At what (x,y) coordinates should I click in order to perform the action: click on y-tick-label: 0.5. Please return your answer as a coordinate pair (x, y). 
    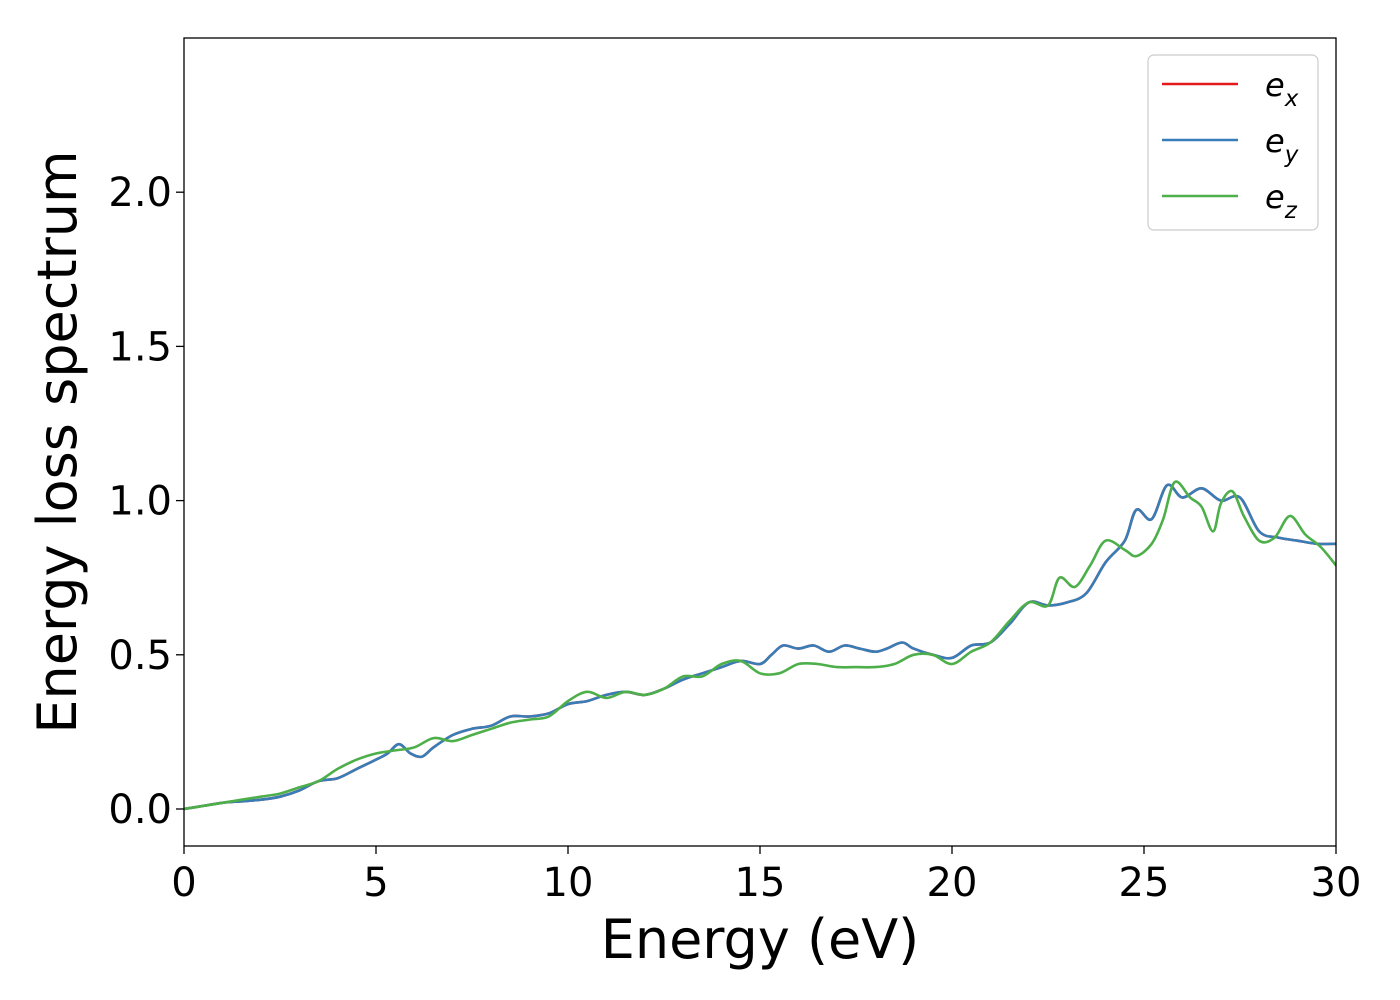
    Looking at the image, I should click on (140, 656).